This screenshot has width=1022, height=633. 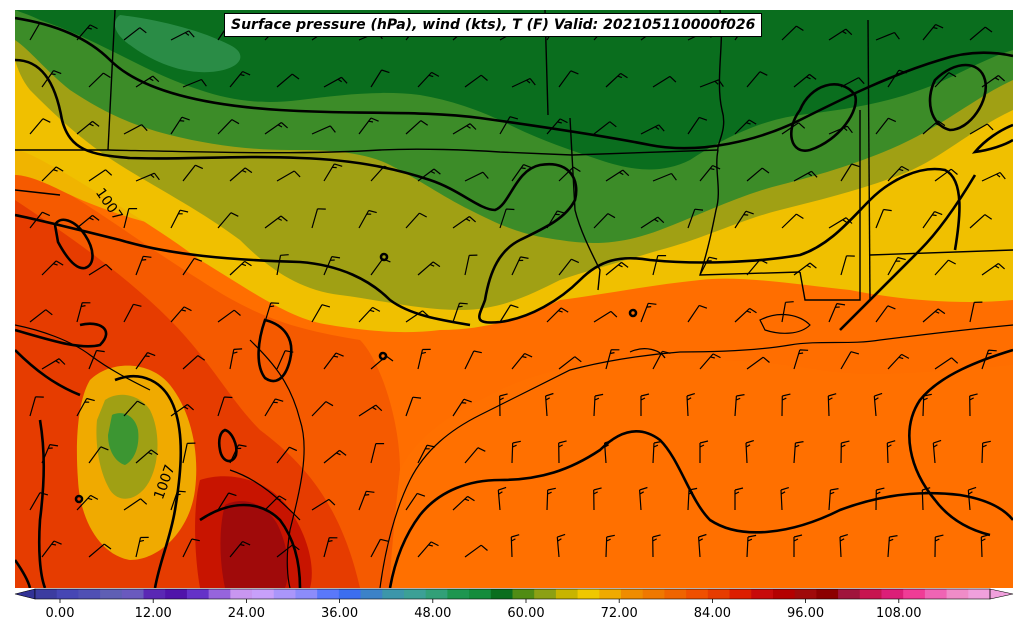 What do you see at coordinates (254, 544) in the screenshot?
I see `temperature-band-hot-core-inner` at bounding box center [254, 544].